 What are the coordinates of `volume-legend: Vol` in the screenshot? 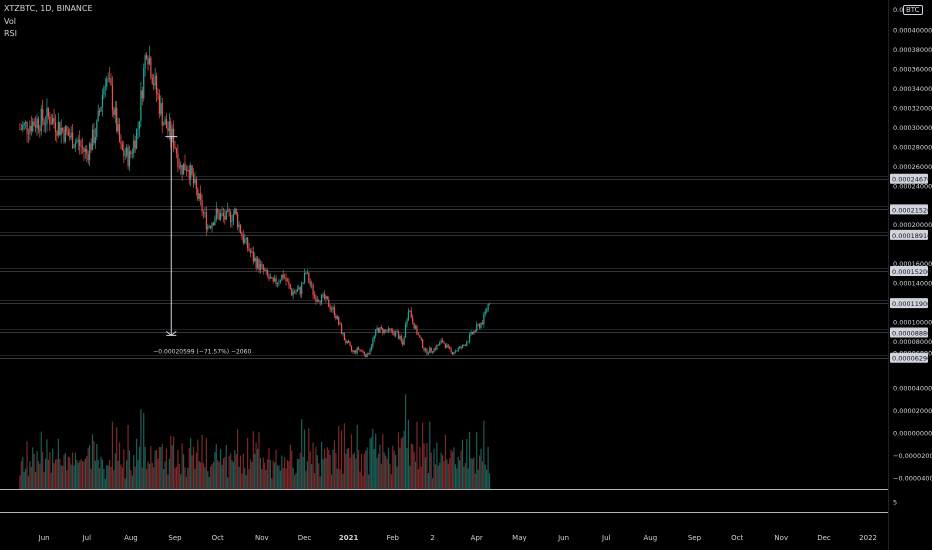 It's located at (10, 21).